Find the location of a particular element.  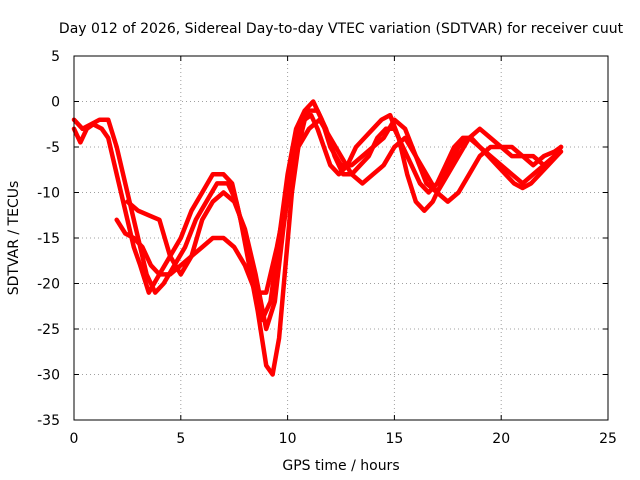

x-tick-label: 5 is located at coordinates (180, 439).